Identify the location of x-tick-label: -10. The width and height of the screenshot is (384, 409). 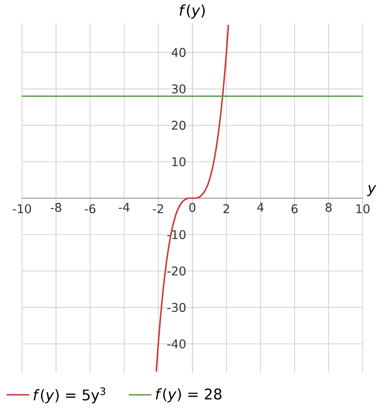
(22, 209).